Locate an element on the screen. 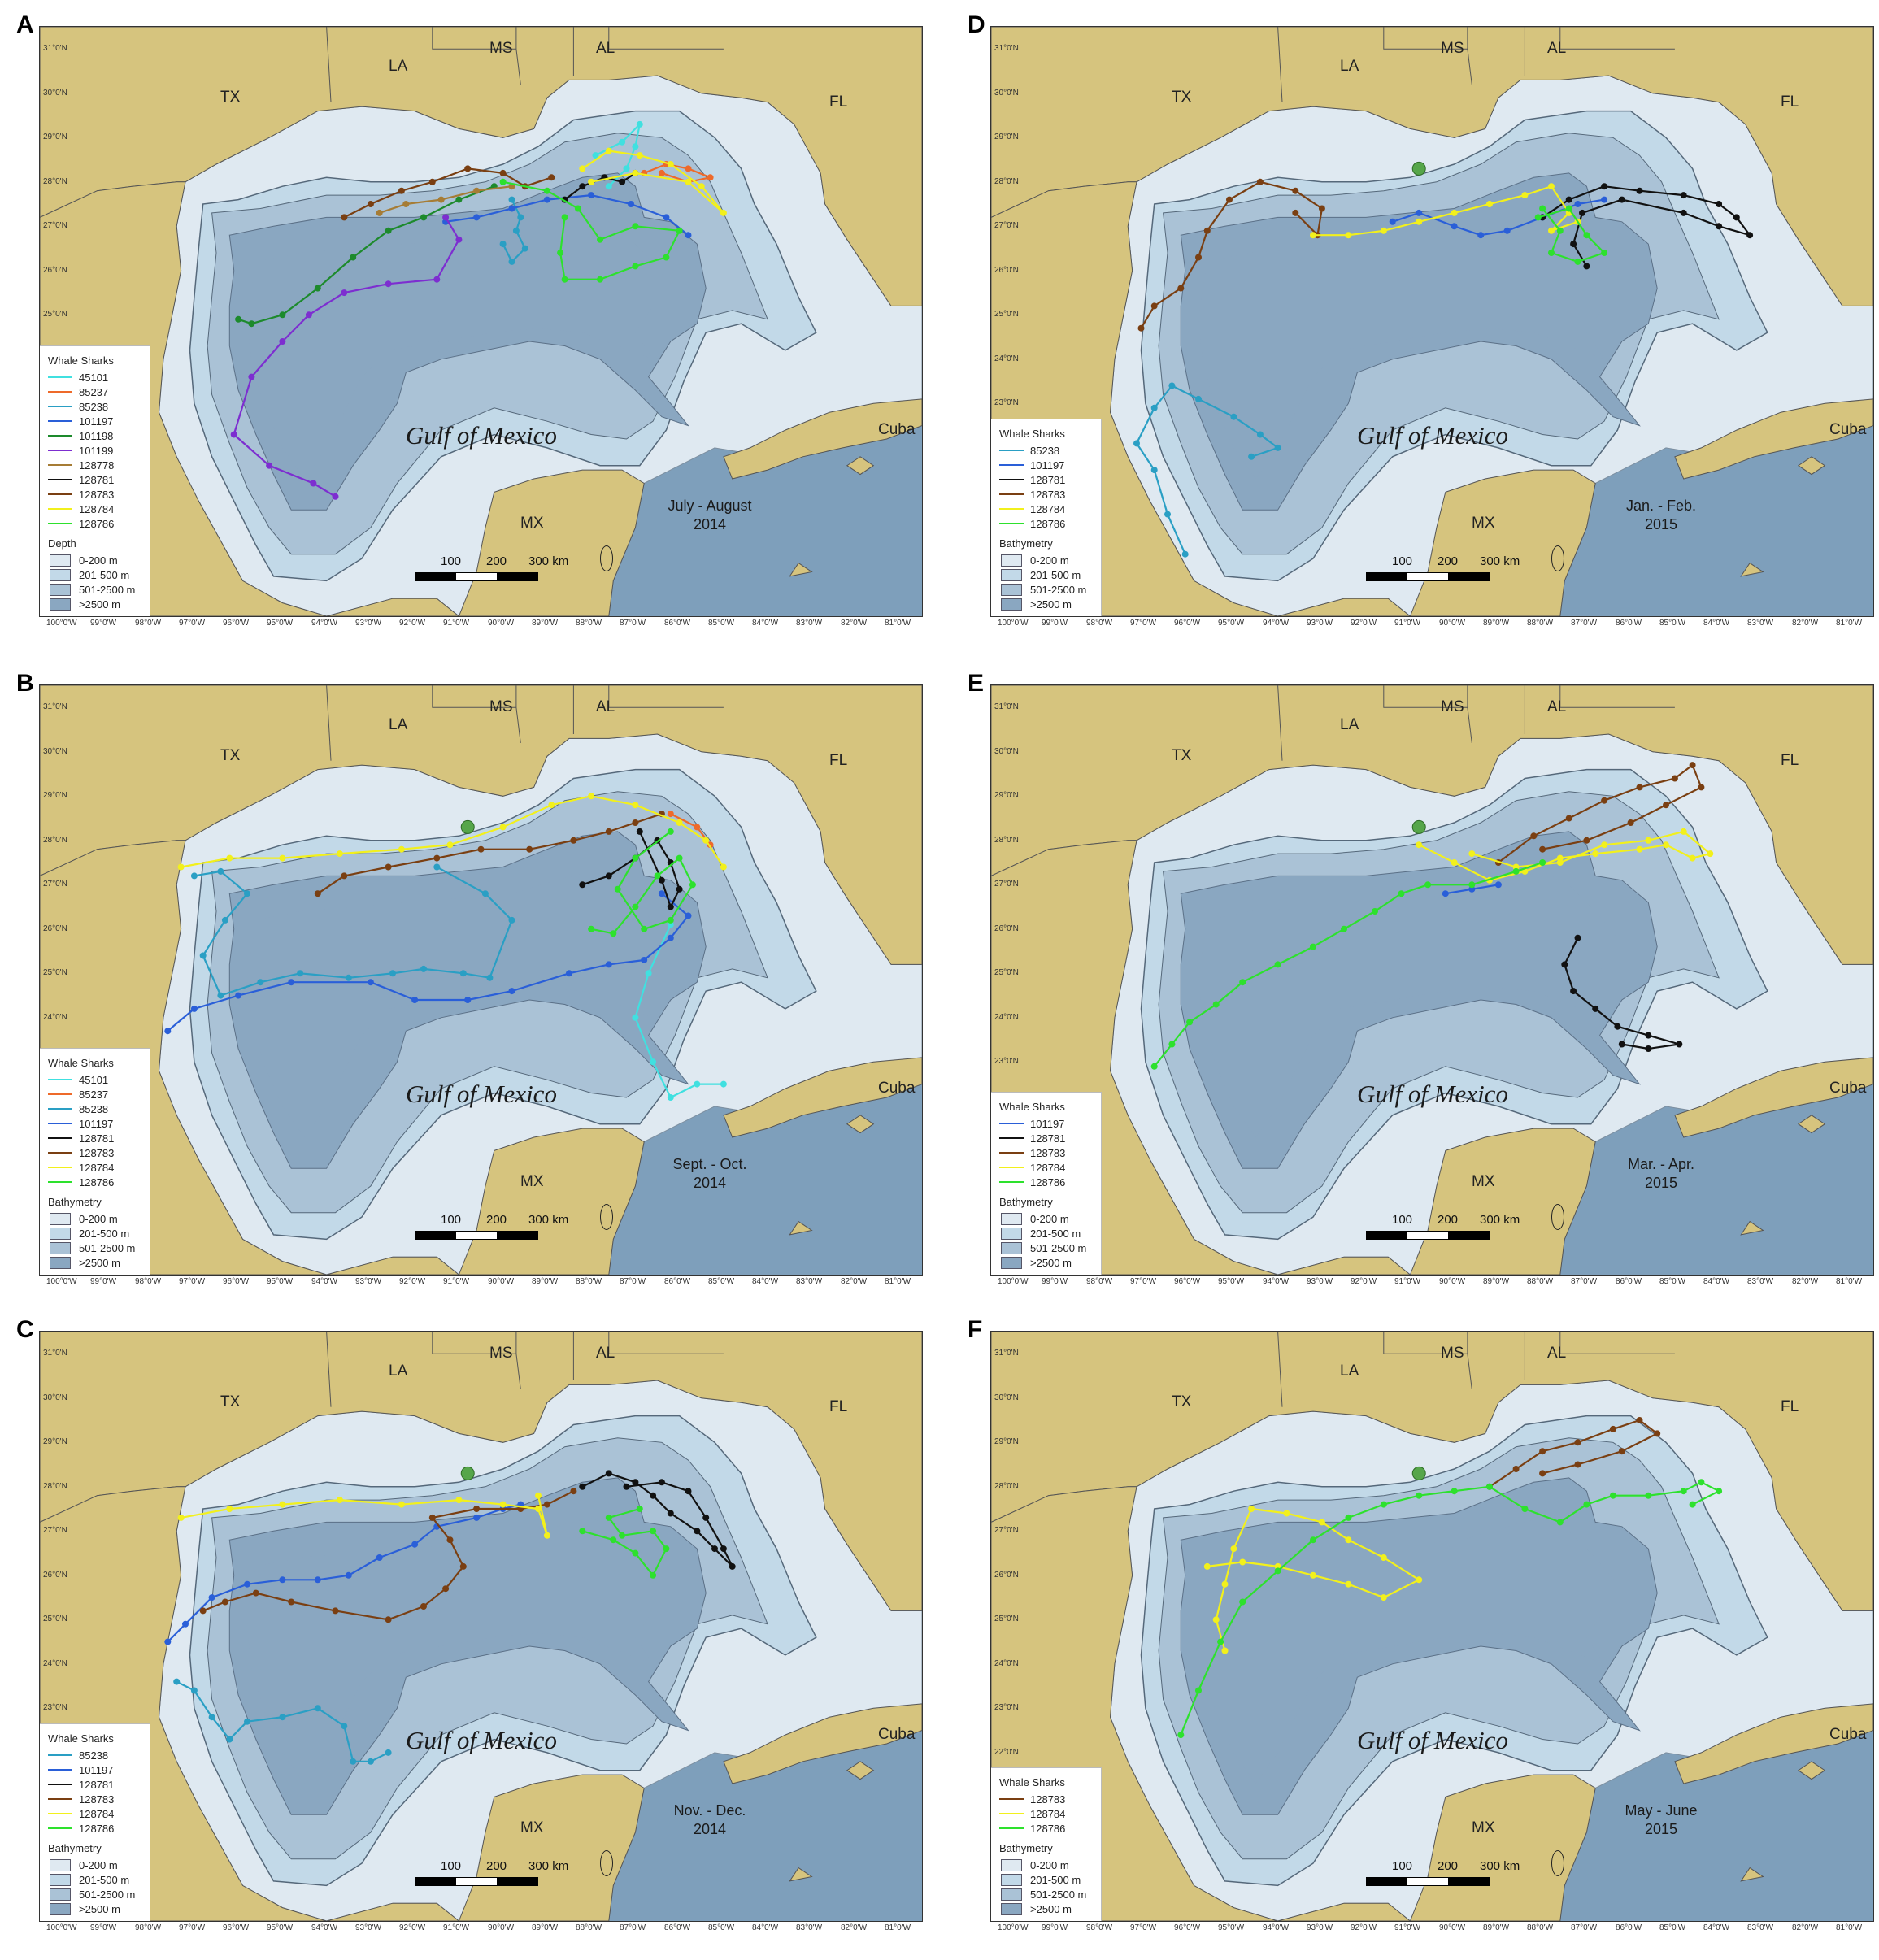 The image size is (1879, 1960). lon-tick: 95°0'W is located at coordinates (280, 624).